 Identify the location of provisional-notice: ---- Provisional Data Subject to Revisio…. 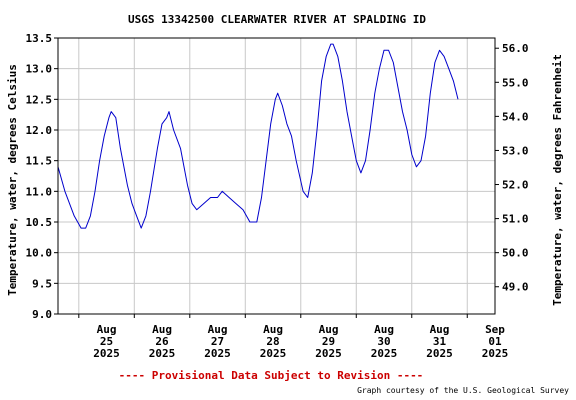
(271, 375).